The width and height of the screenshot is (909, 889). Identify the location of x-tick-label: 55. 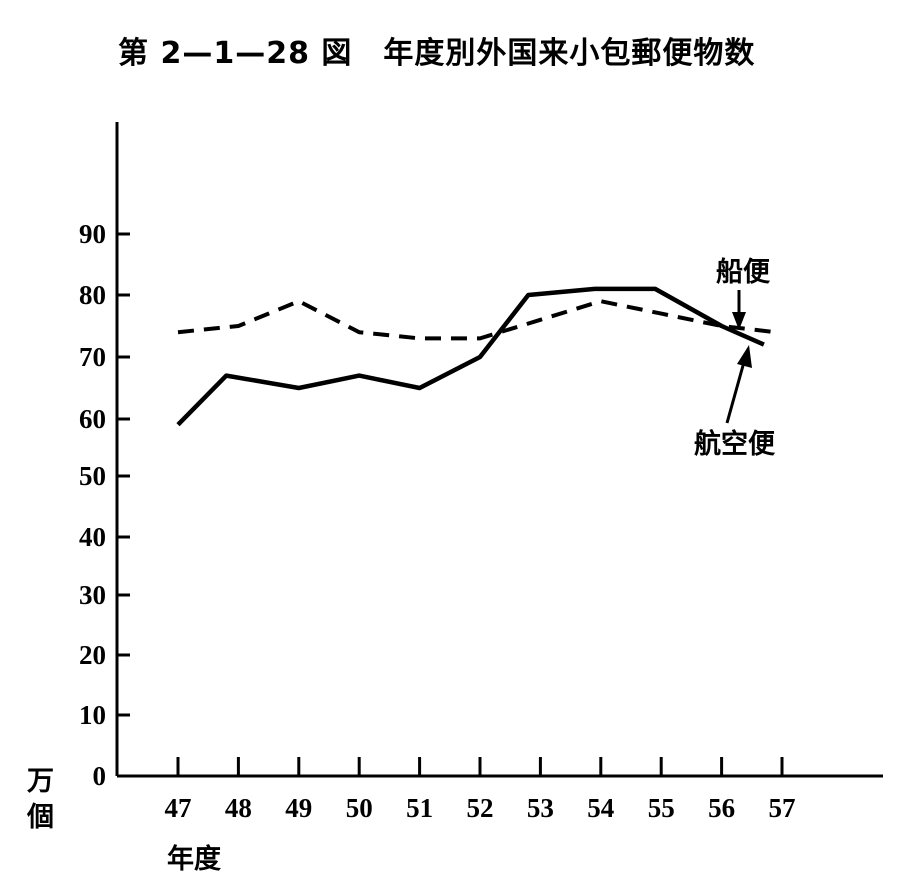
(661, 808).